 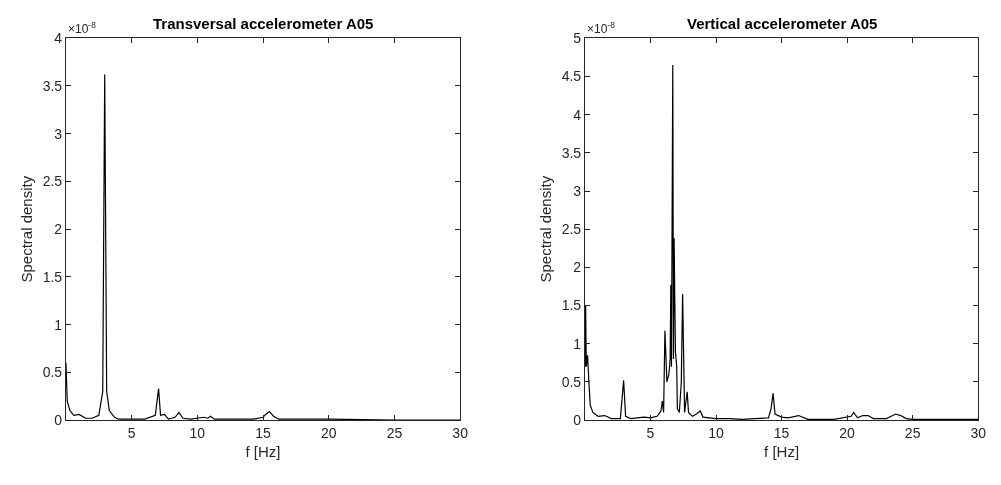 What do you see at coordinates (577, 38) in the screenshot?
I see `y-tick-label: 5` at bounding box center [577, 38].